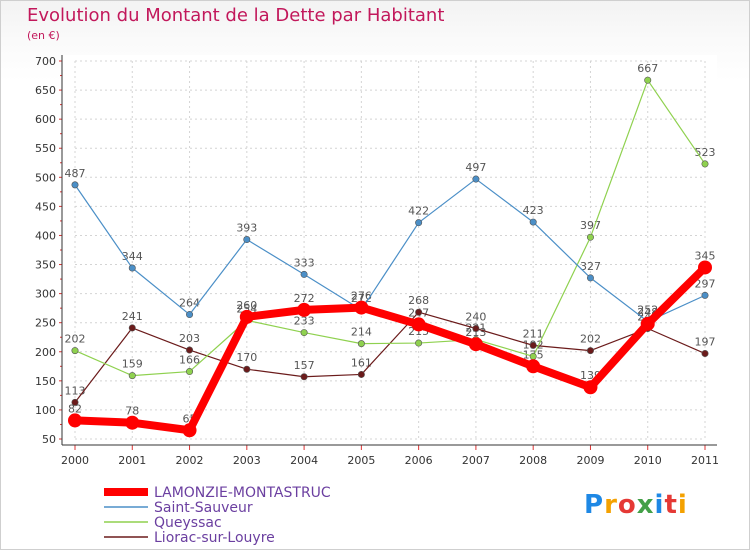 The height and width of the screenshot is (550, 750). I want to click on data-label: 254, so click(246, 308).